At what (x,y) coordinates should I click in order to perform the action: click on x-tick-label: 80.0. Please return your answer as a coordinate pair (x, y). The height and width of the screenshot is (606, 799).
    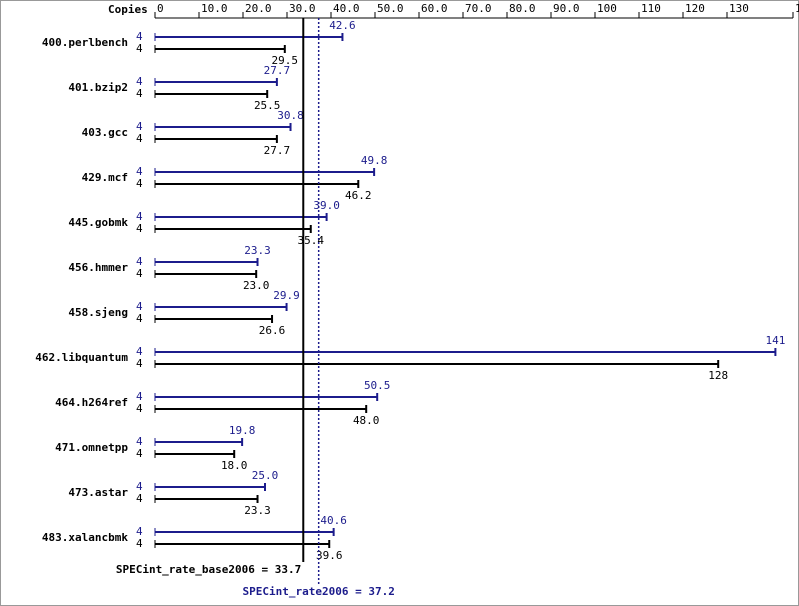
    Looking at the image, I should click on (522, 8).